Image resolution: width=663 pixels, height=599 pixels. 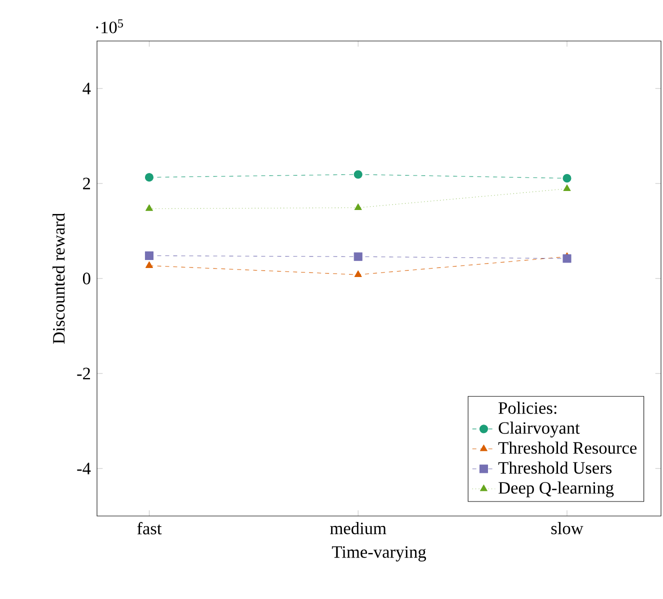 I want to click on x-axis-title: Time-varying, so click(x=379, y=554).